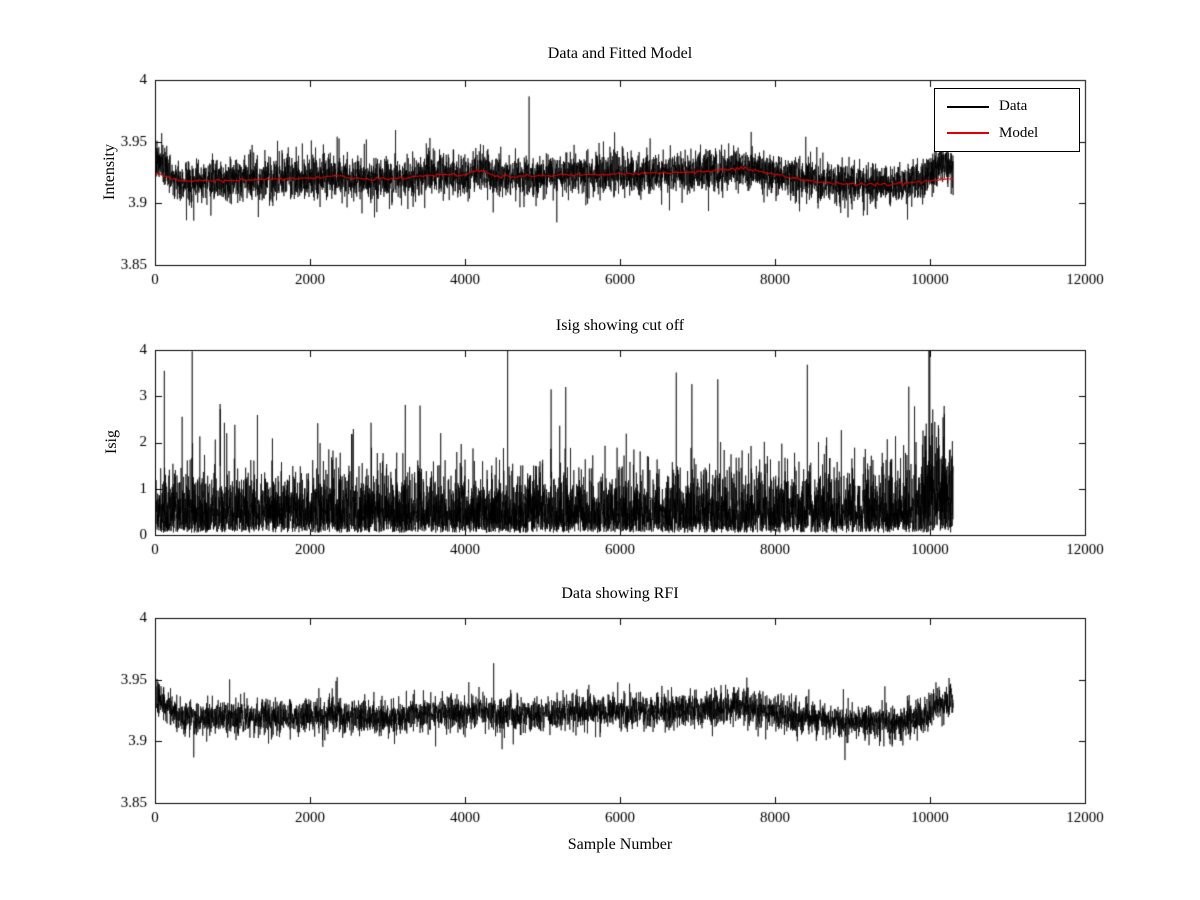  Describe the element at coordinates (1013, 106) in the screenshot. I see `legend-label-data: Data` at that location.